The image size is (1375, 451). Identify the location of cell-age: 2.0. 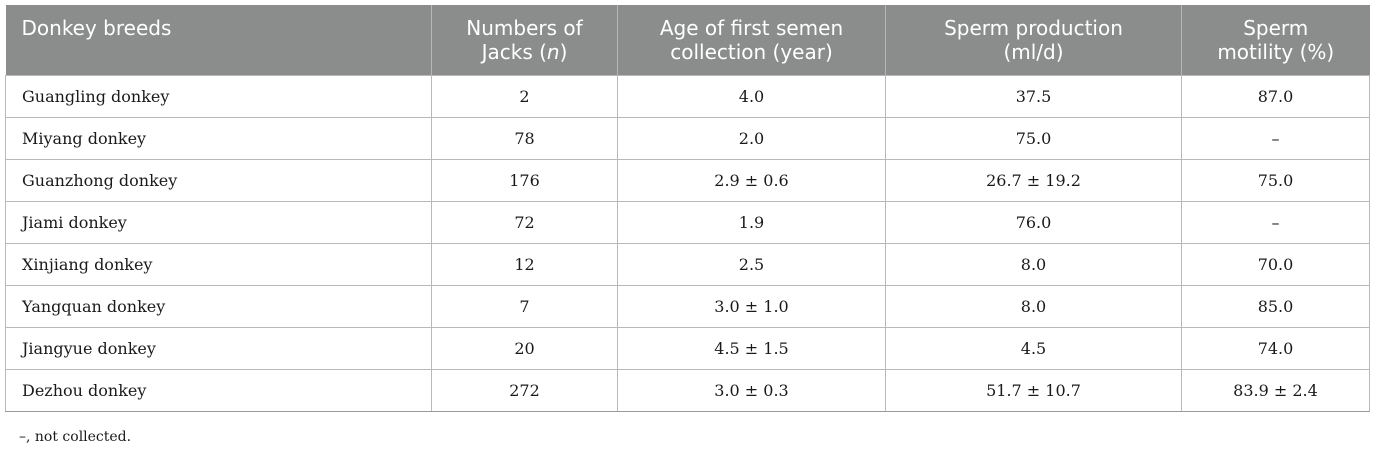
(751, 138).